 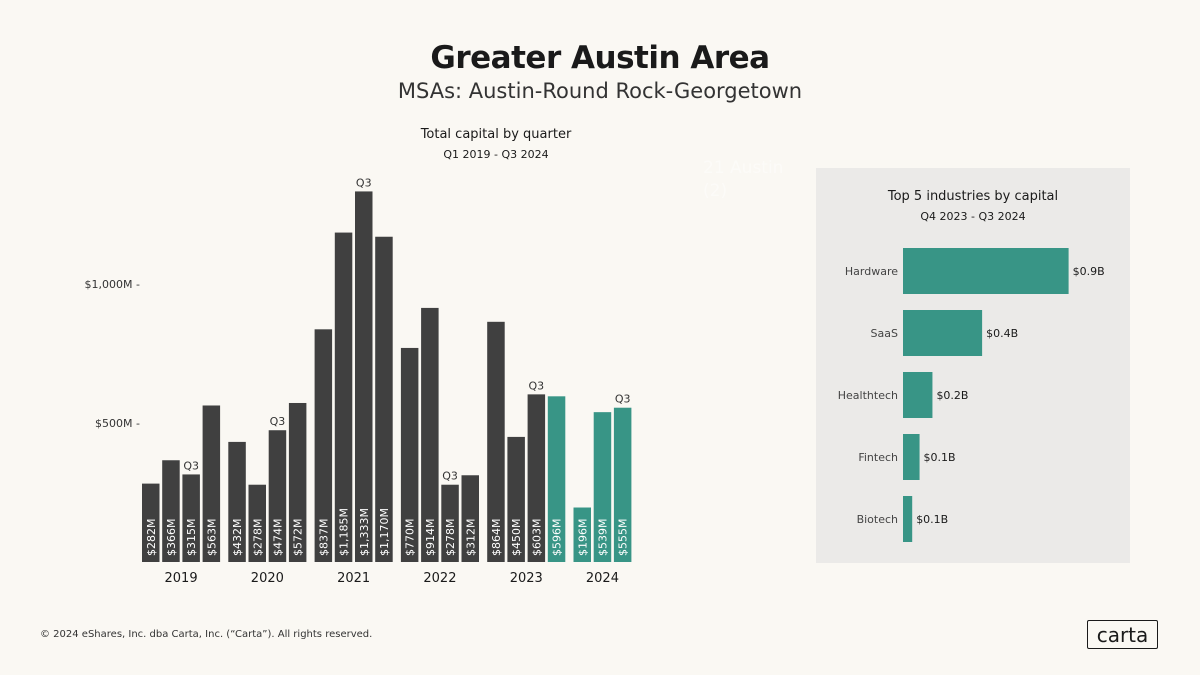 I want to click on bar-value-label: $1,170M, so click(x=384, y=532).